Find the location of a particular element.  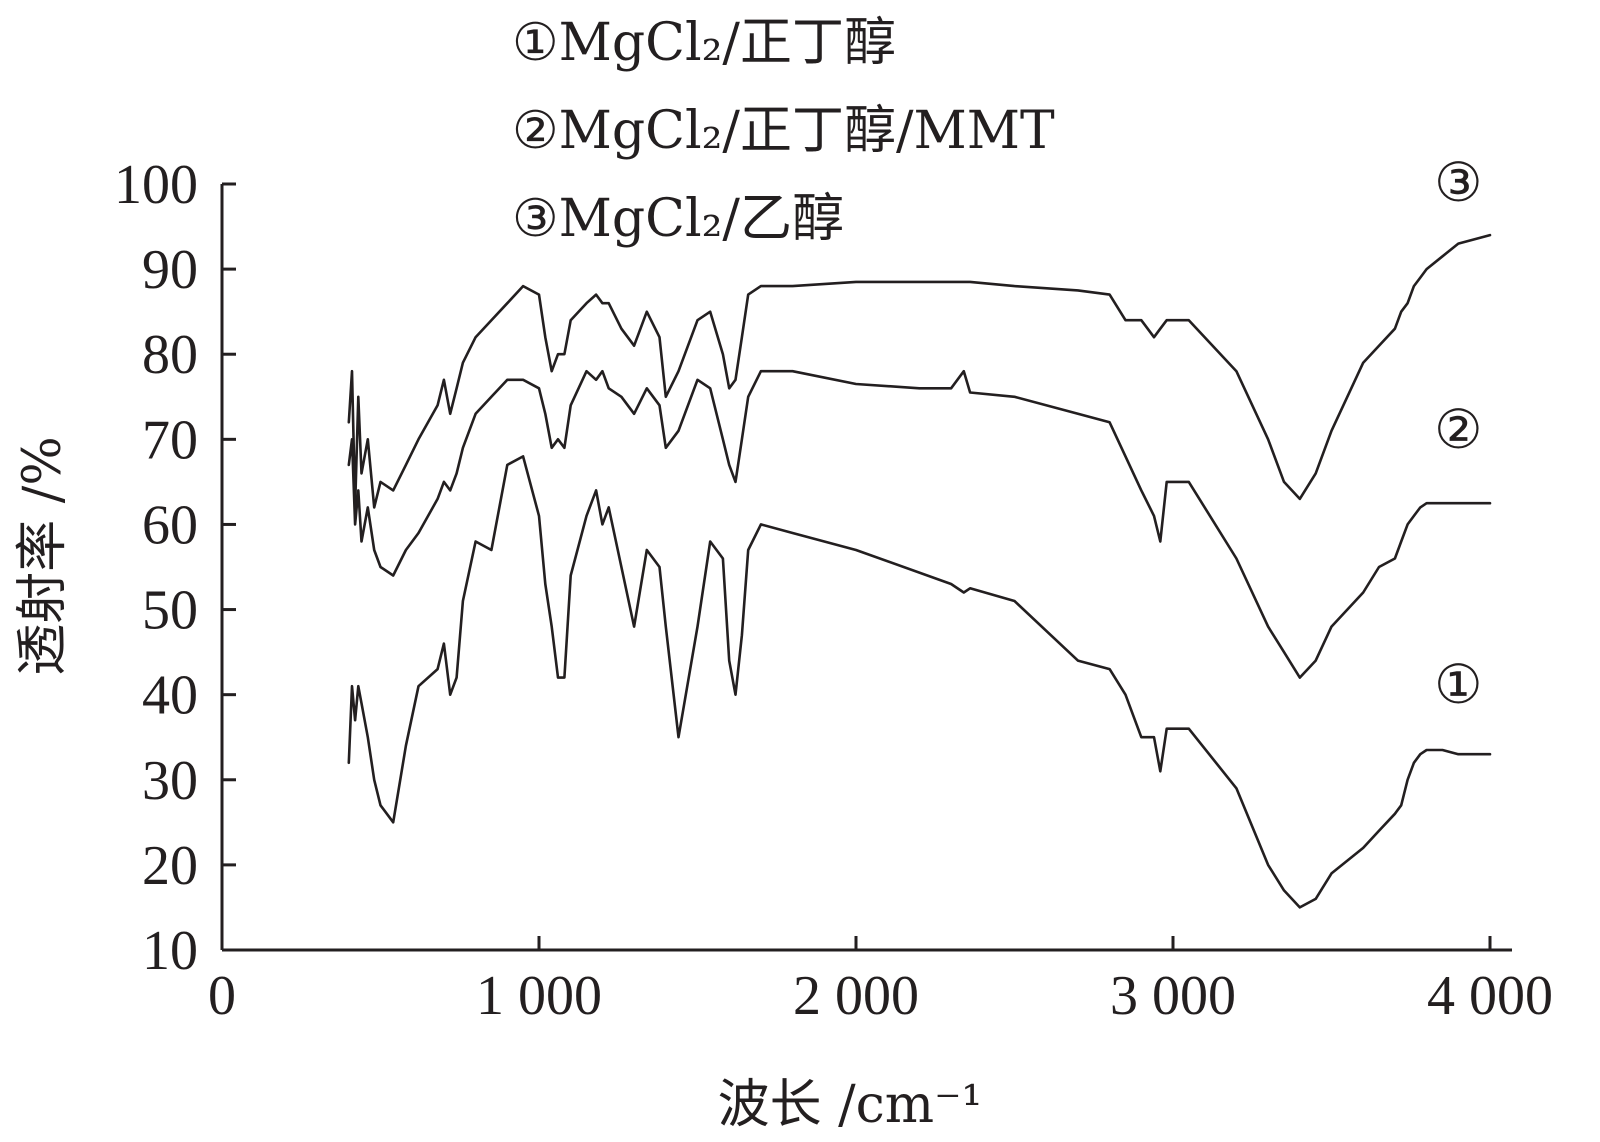

legend-label-1: MgCl₂/正丁醇 is located at coordinates (727, 43).